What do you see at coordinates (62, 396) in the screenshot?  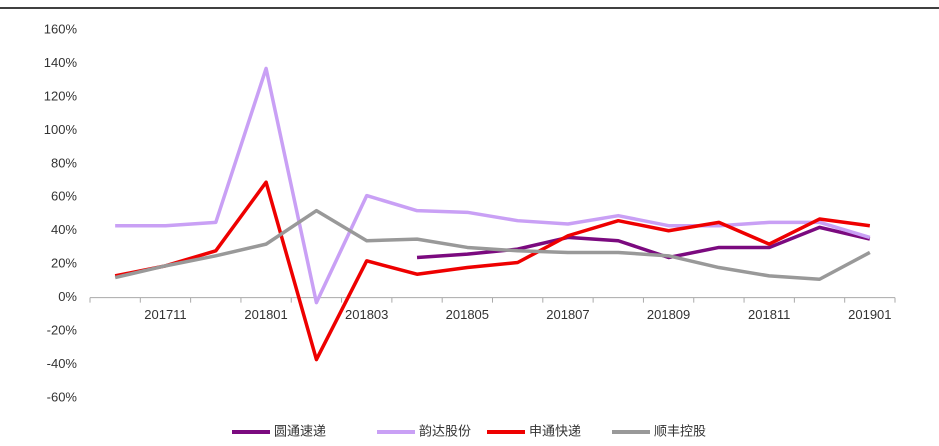 I see `y-tick-label: -60%` at bounding box center [62, 396].